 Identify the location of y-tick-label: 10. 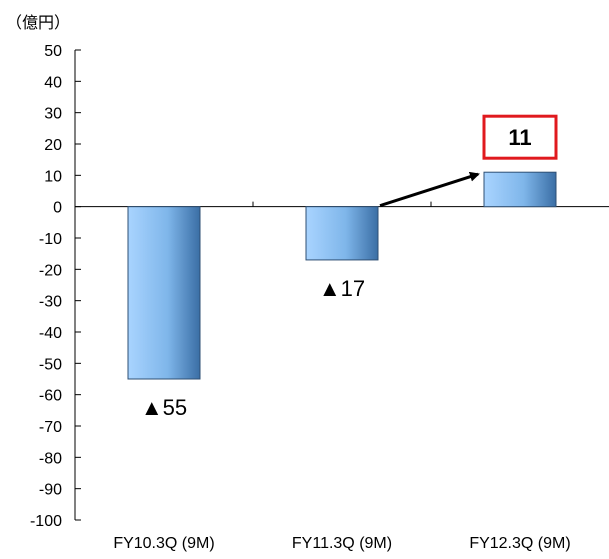
(53, 176).